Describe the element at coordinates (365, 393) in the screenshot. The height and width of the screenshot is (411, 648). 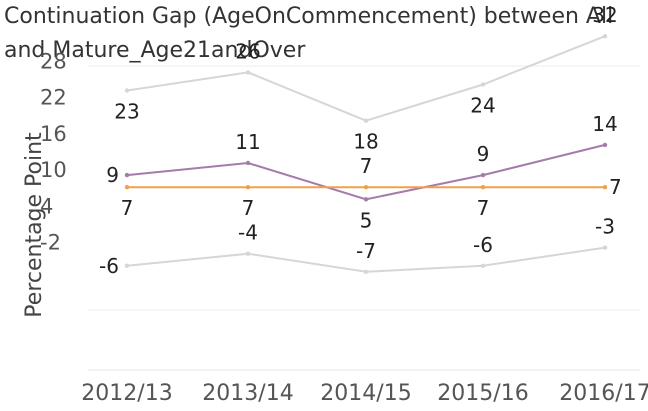
I see `x-tick-label: 2014/15` at that location.